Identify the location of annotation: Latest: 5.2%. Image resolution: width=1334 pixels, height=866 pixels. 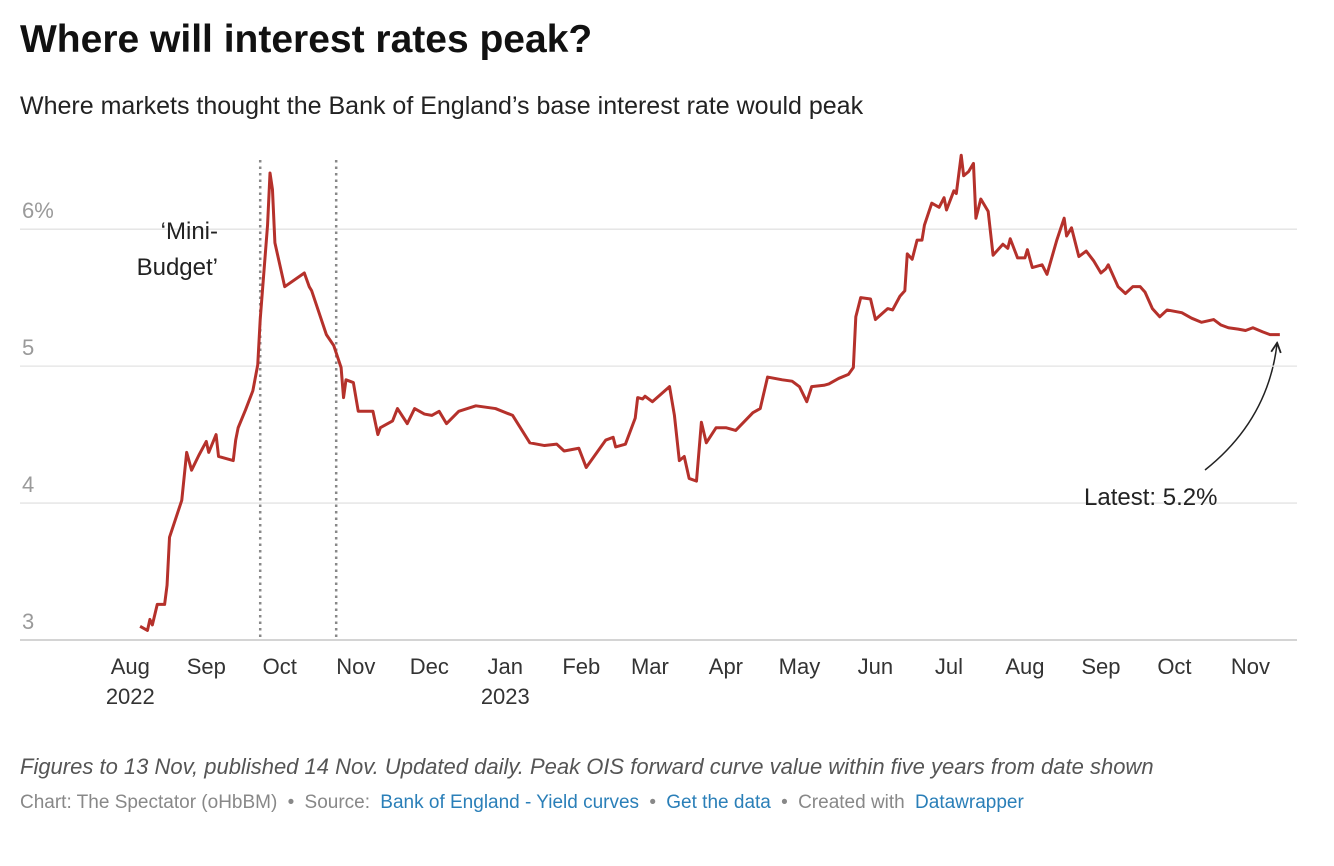
(1151, 497).